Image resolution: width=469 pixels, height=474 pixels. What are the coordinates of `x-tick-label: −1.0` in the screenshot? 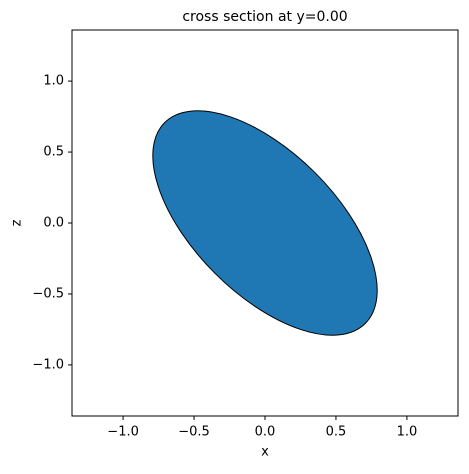 It's located at (123, 432).